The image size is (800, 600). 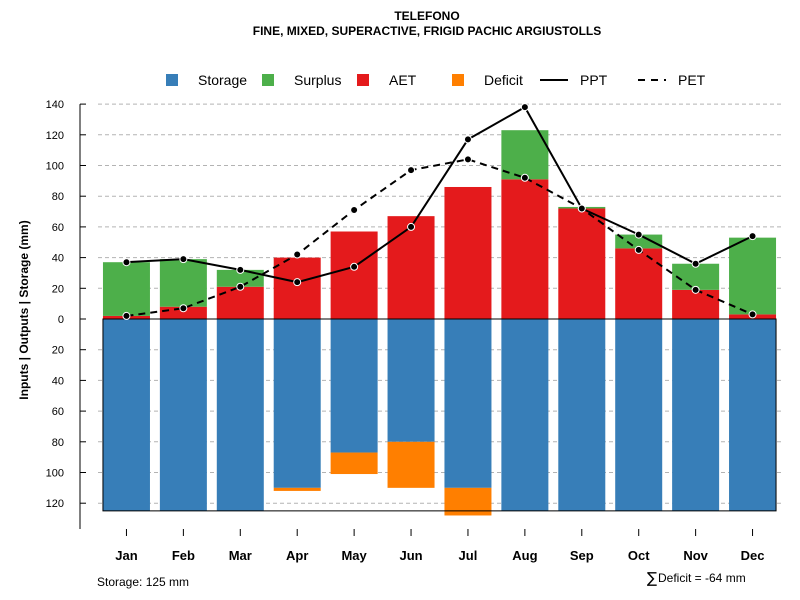 I want to click on x-tick-label: Jul, so click(x=468, y=555).